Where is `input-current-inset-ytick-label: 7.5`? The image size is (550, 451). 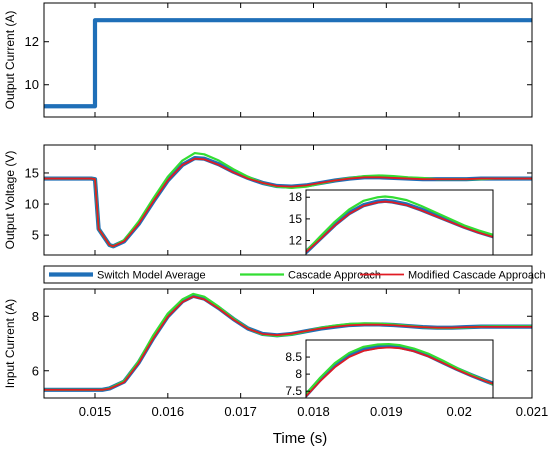 input-current-inset-ytick-label: 7.5 is located at coordinates (293, 391).